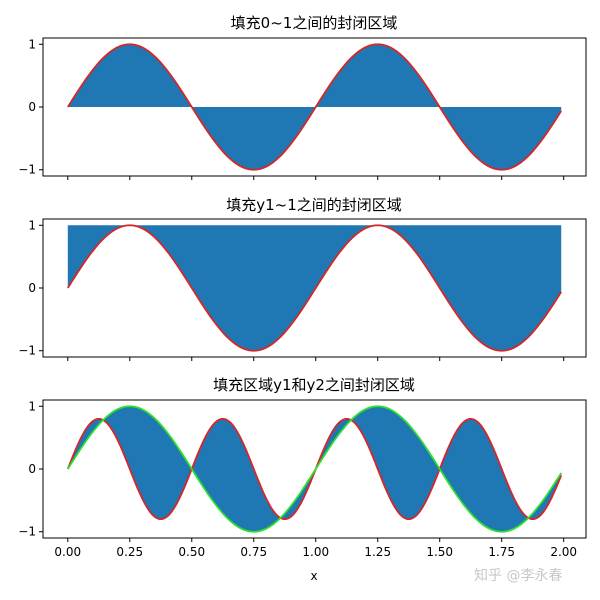 The width and height of the screenshot is (600, 600). What do you see at coordinates (314, 385) in the screenshot?
I see `subplot-3-title: 填充区域y1和y2之间封闭区域` at bounding box center [314, 385].